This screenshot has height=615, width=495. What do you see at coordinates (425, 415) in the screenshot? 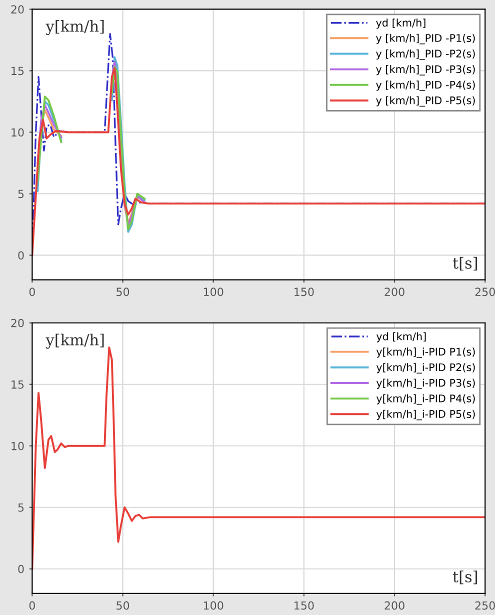
I see `legend-label: y[km/h]_i-PID P5(s)` at bounding box center [425, 415].